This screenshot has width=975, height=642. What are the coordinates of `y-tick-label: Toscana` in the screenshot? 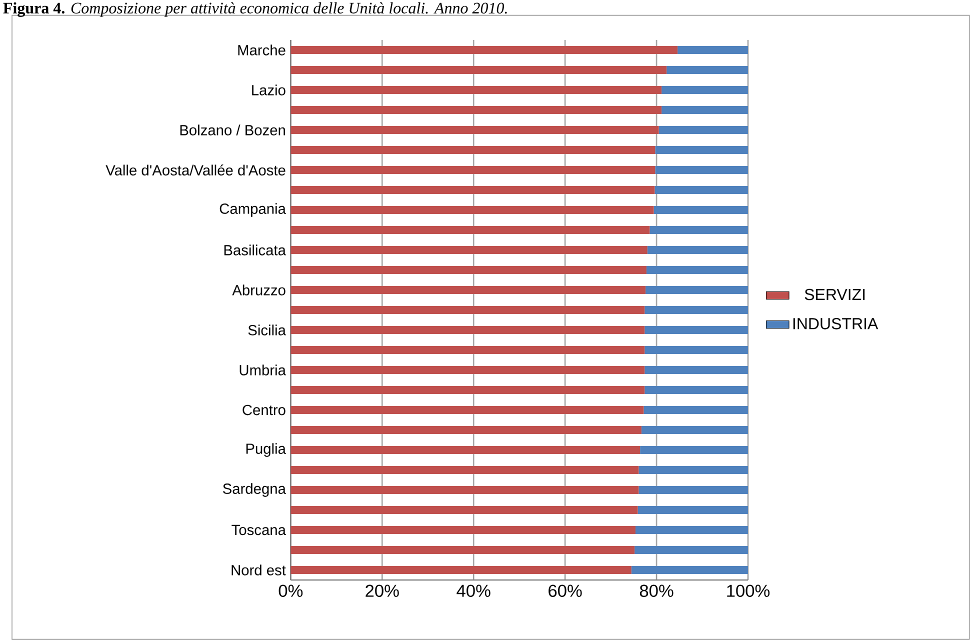 It's located at (259, 530).